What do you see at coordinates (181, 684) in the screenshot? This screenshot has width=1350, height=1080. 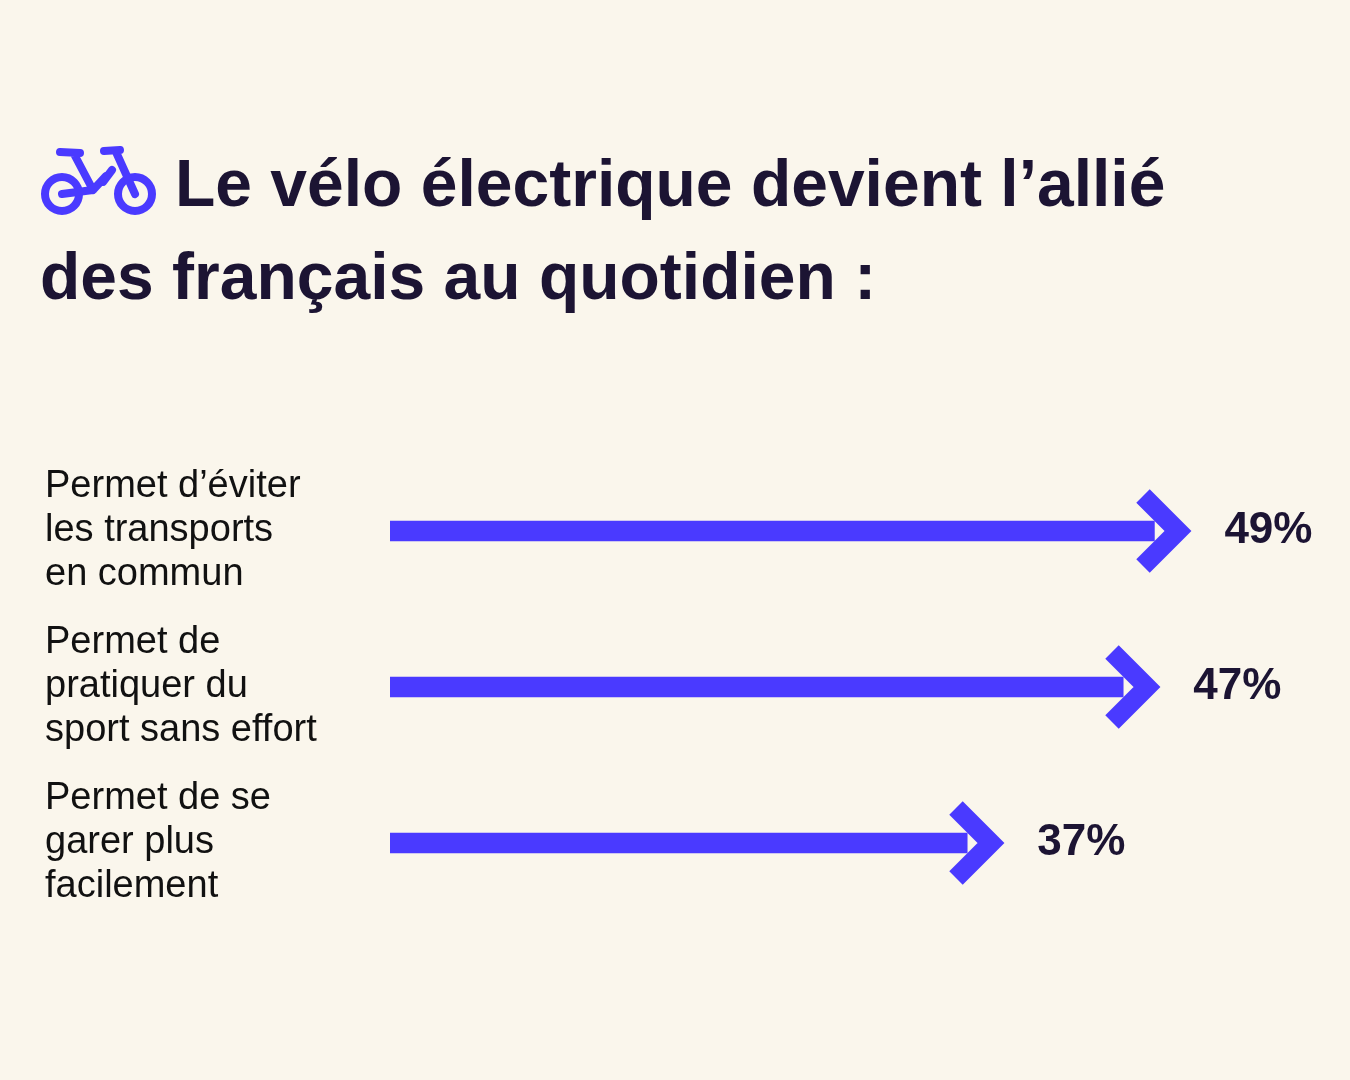 I see `y-tick-label: Permet de pratiquer du sport sans effort` at bounding box center [181, 684].